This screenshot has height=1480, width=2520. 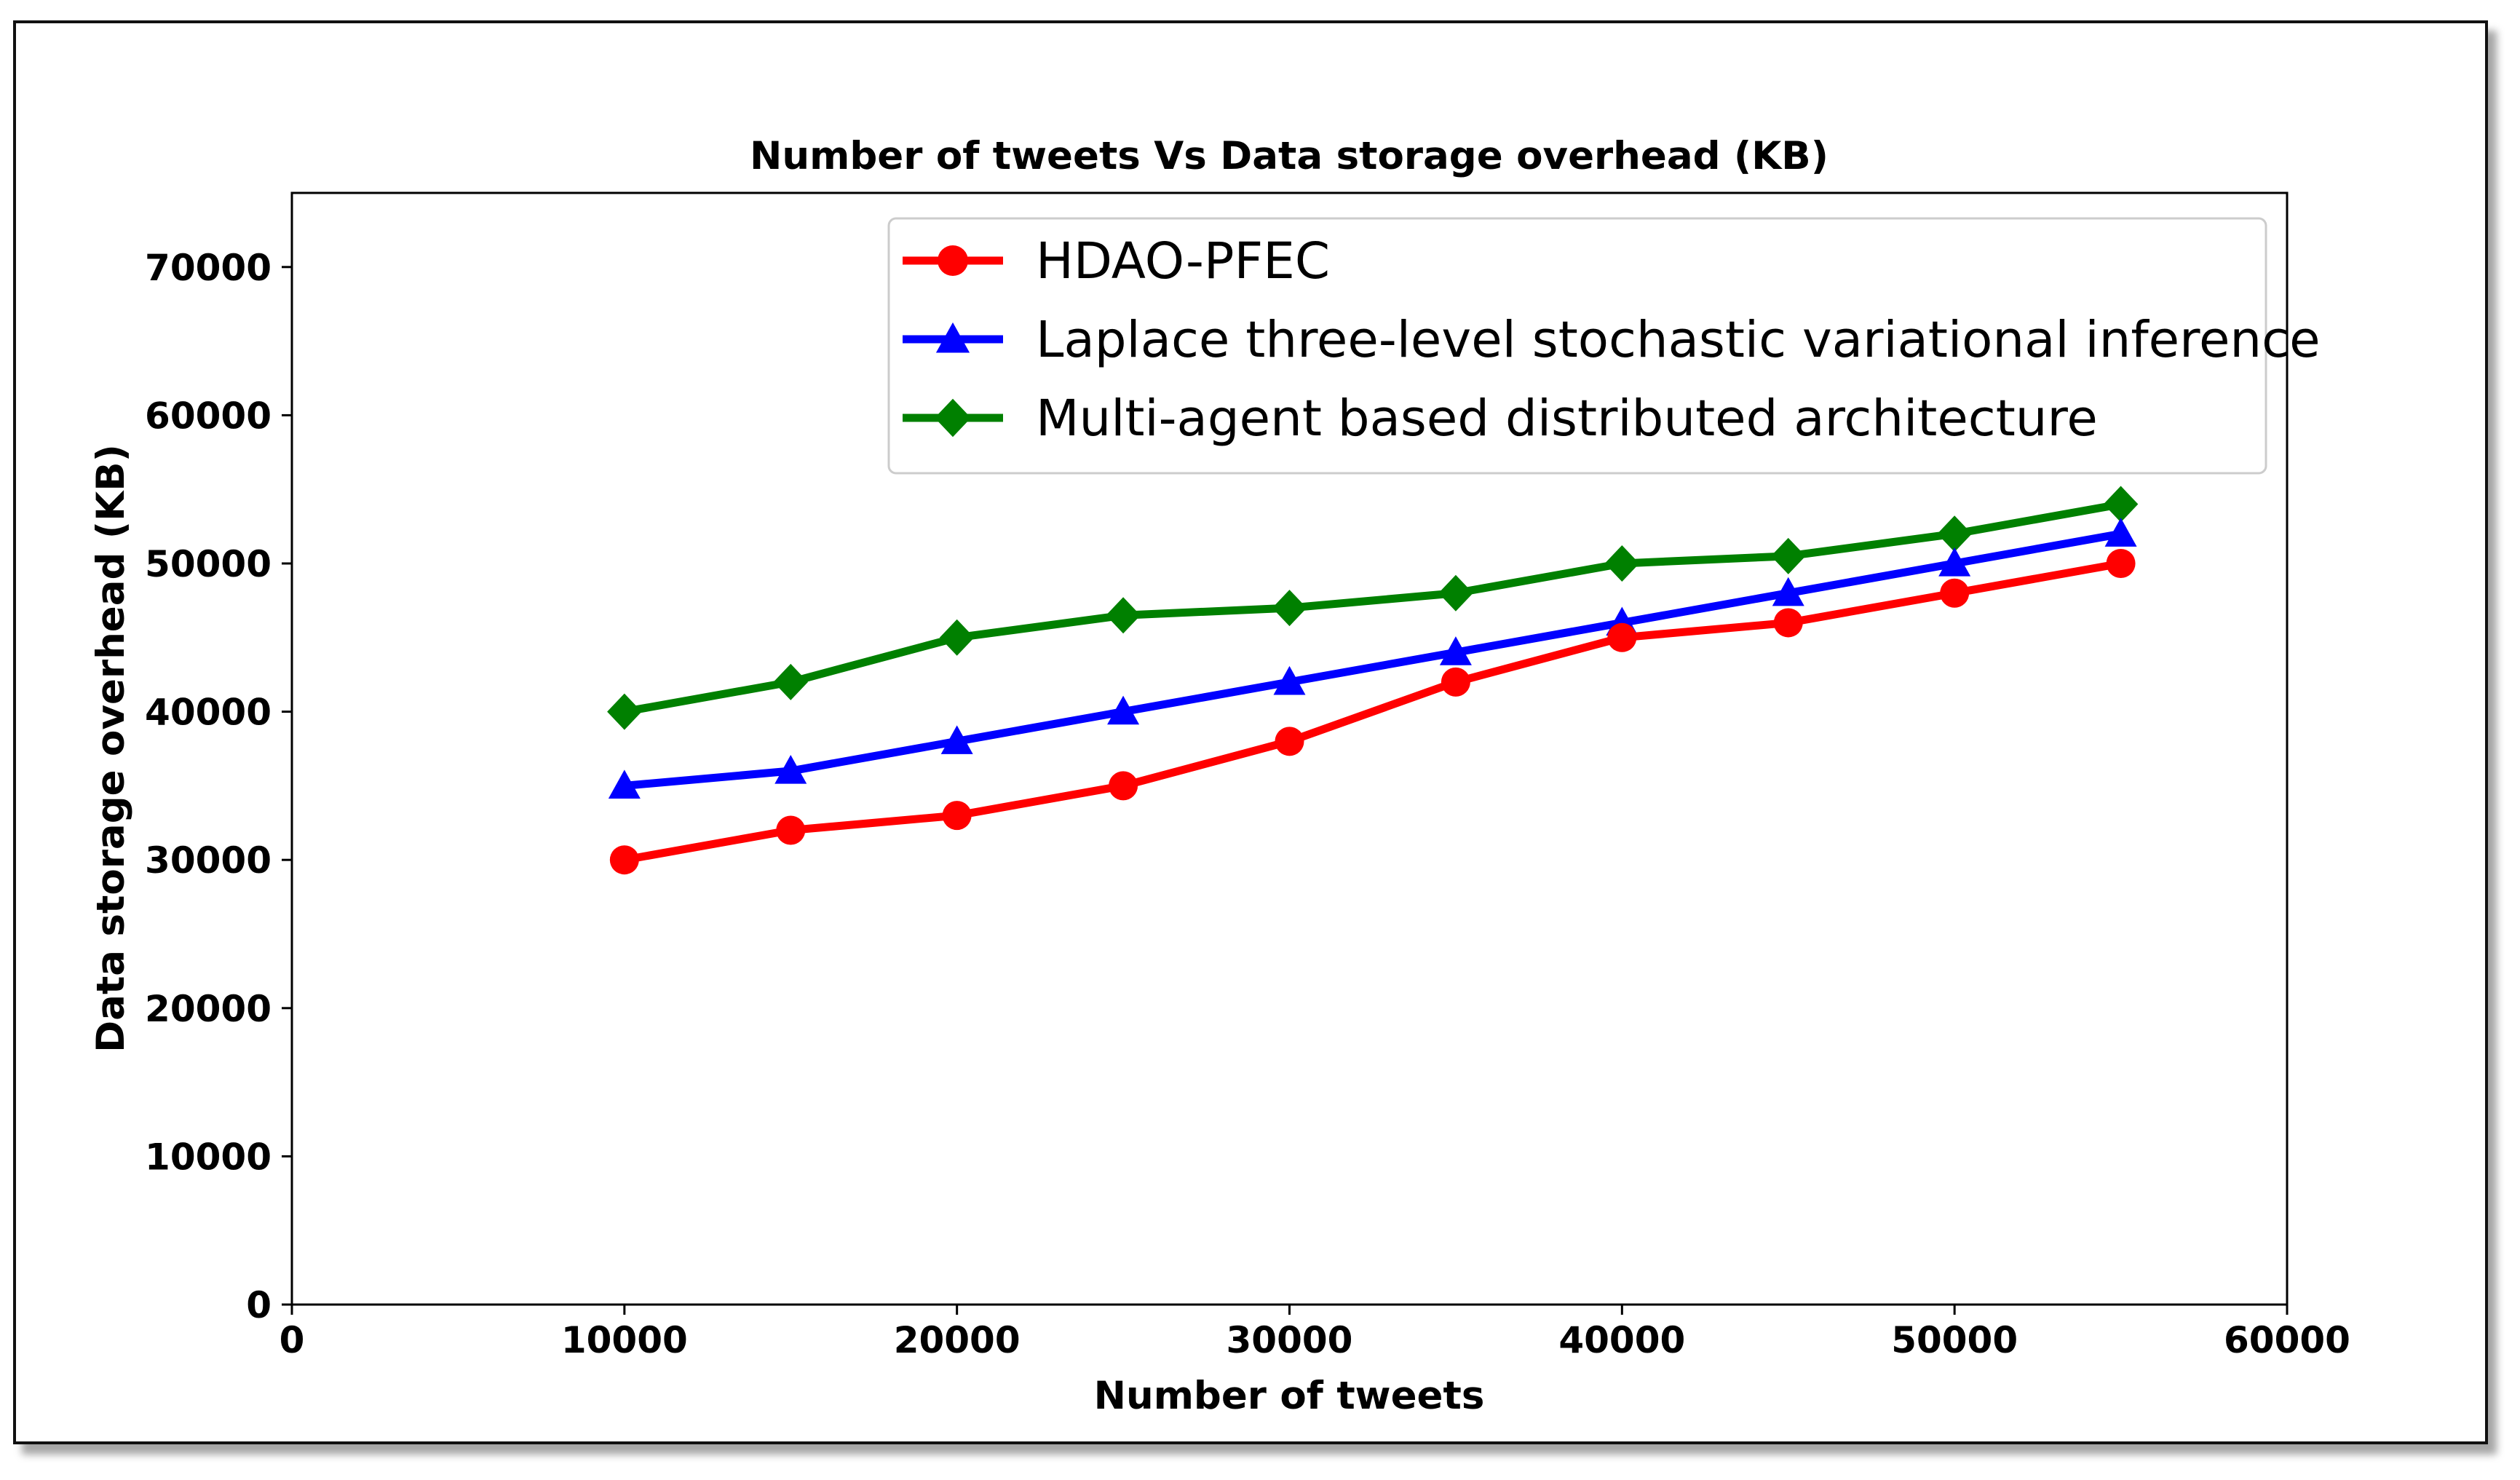 What do you see at coordinates (218, 786) in the screenshot?
I see `y-axis: 0 10000 20000 30000 40000 50000 60000 70000` at bounding box center [218, 786].